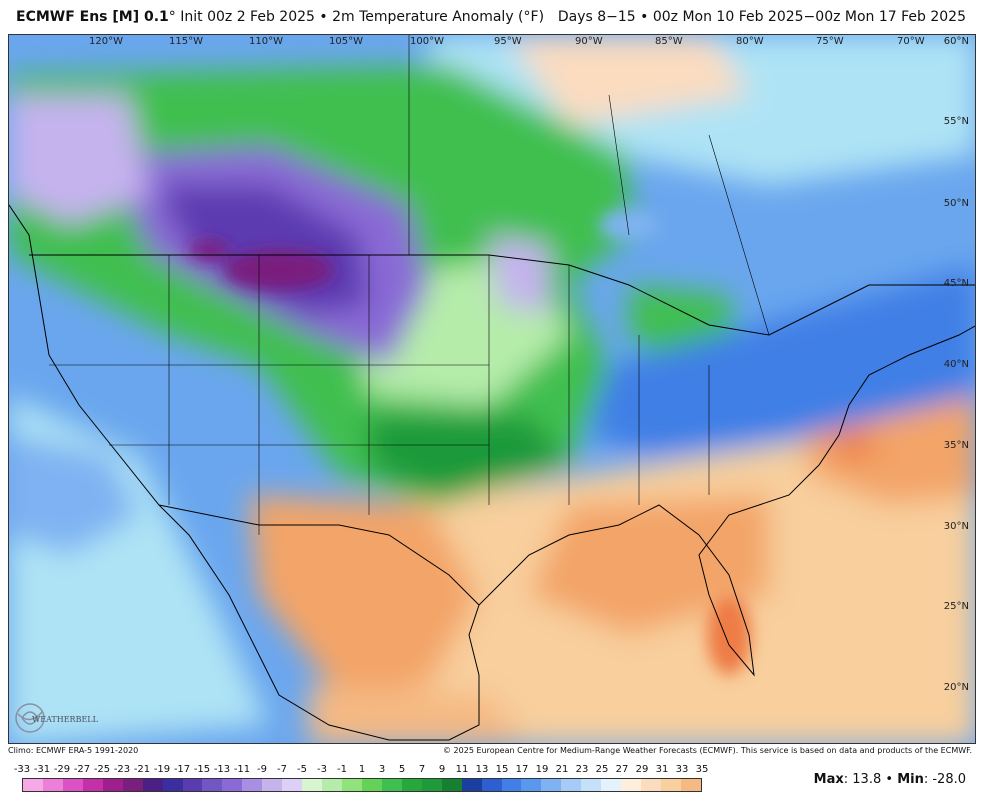  I want to click on east-blue, so click(782, 360).